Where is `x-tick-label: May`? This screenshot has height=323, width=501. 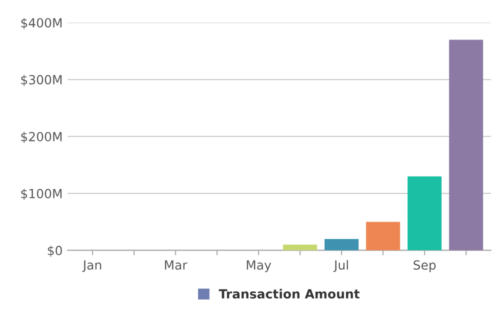
x-tick-label: May is located at coordinates (259, 266).